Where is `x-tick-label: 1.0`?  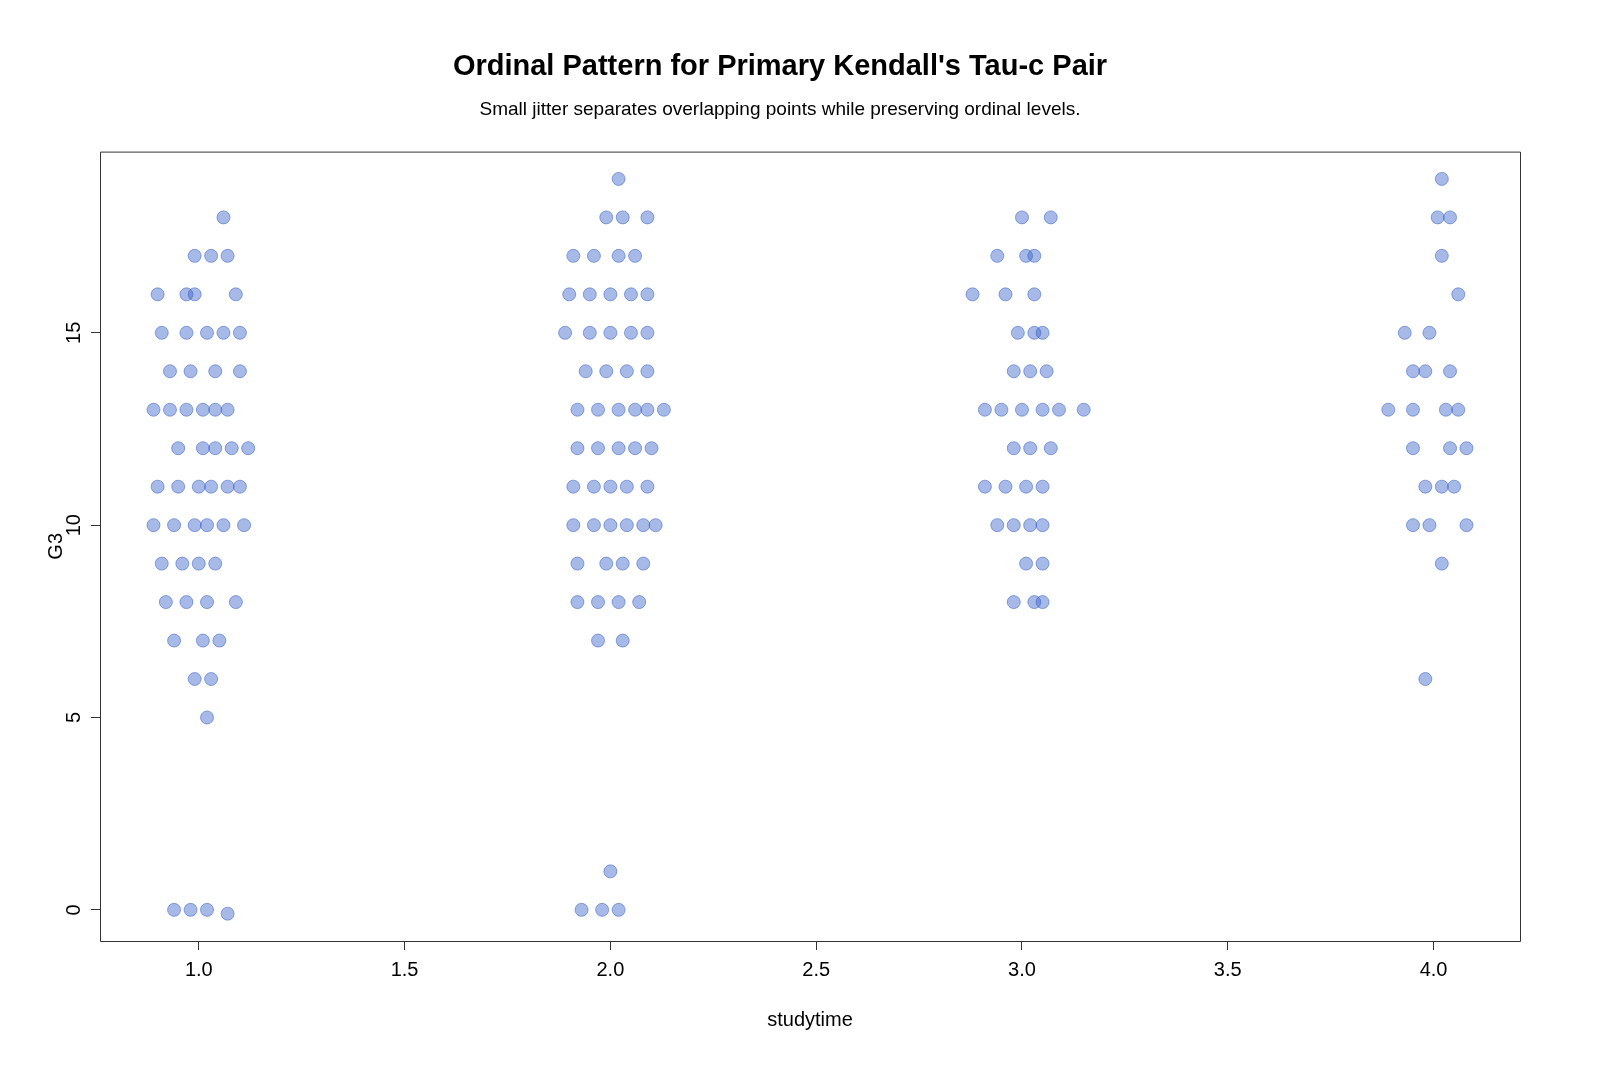 x-tick-label: 1.0 is located at coordinates (198, 968).